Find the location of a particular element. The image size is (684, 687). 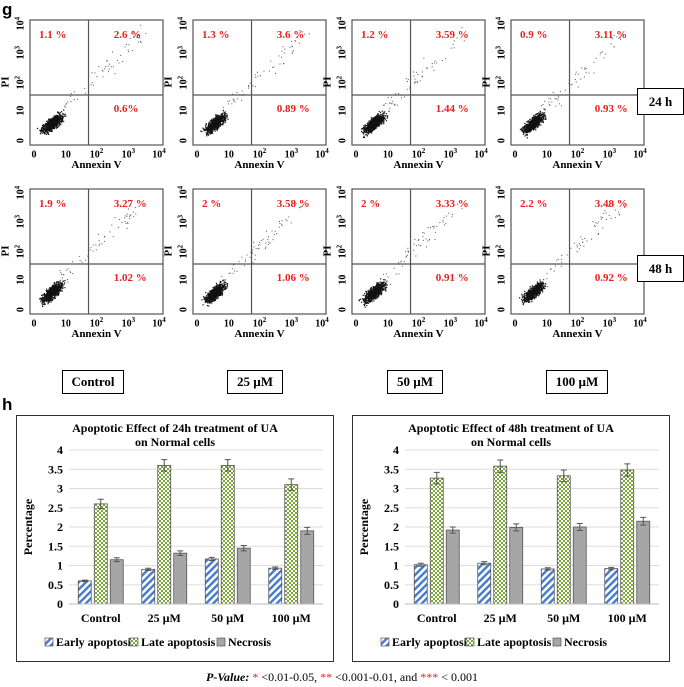

x-tick-label: 0 is located at coordinates (34, 322).